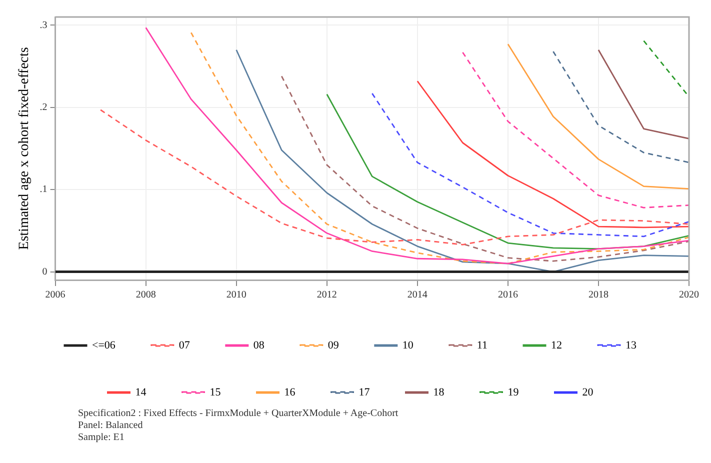 The width and height of the screenshot is (711, 463). What do you see at coordinates (290, 392) in the screenshot?
I see `legend-label: 16` at bounding box center [290, 392].